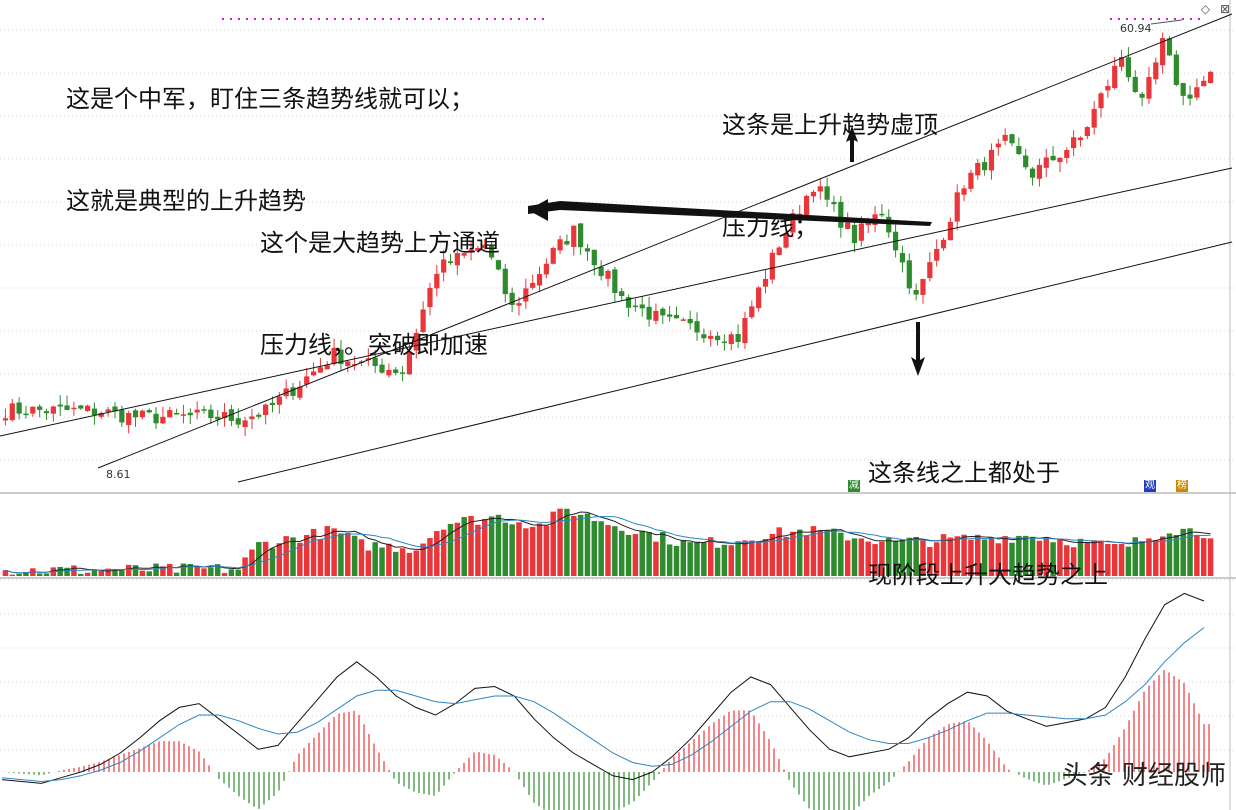  I want to click on badge-bang: 榜, so click(1182, 486).